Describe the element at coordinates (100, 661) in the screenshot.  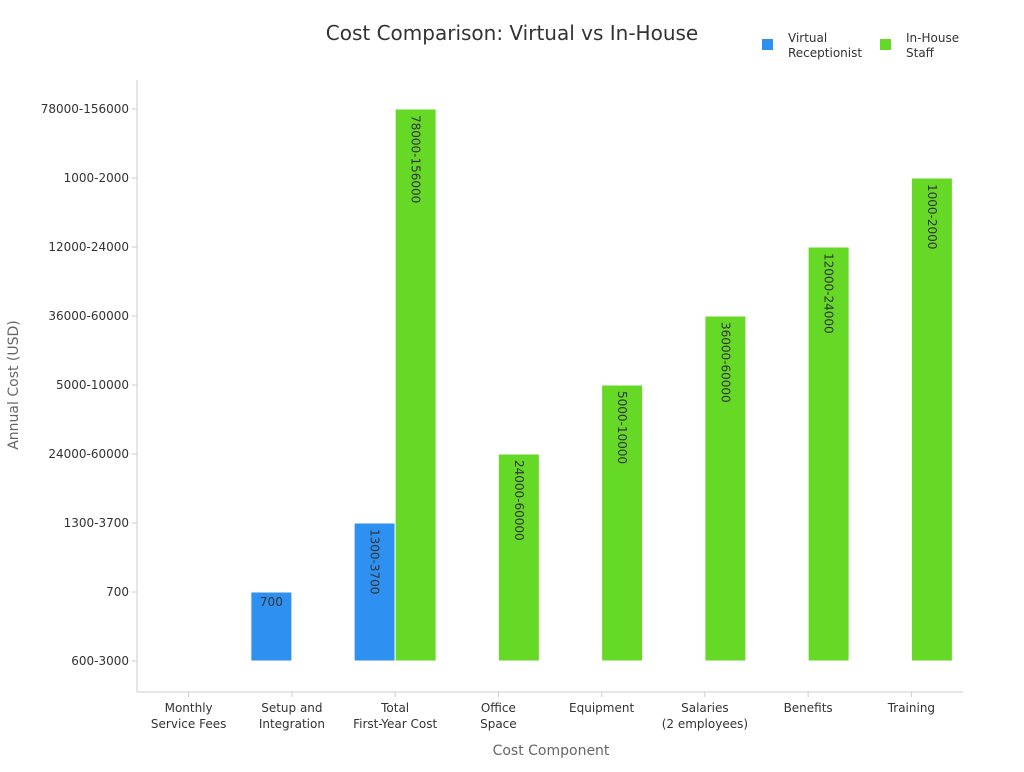
I see `y-tick-label: 600-3000` at that location.